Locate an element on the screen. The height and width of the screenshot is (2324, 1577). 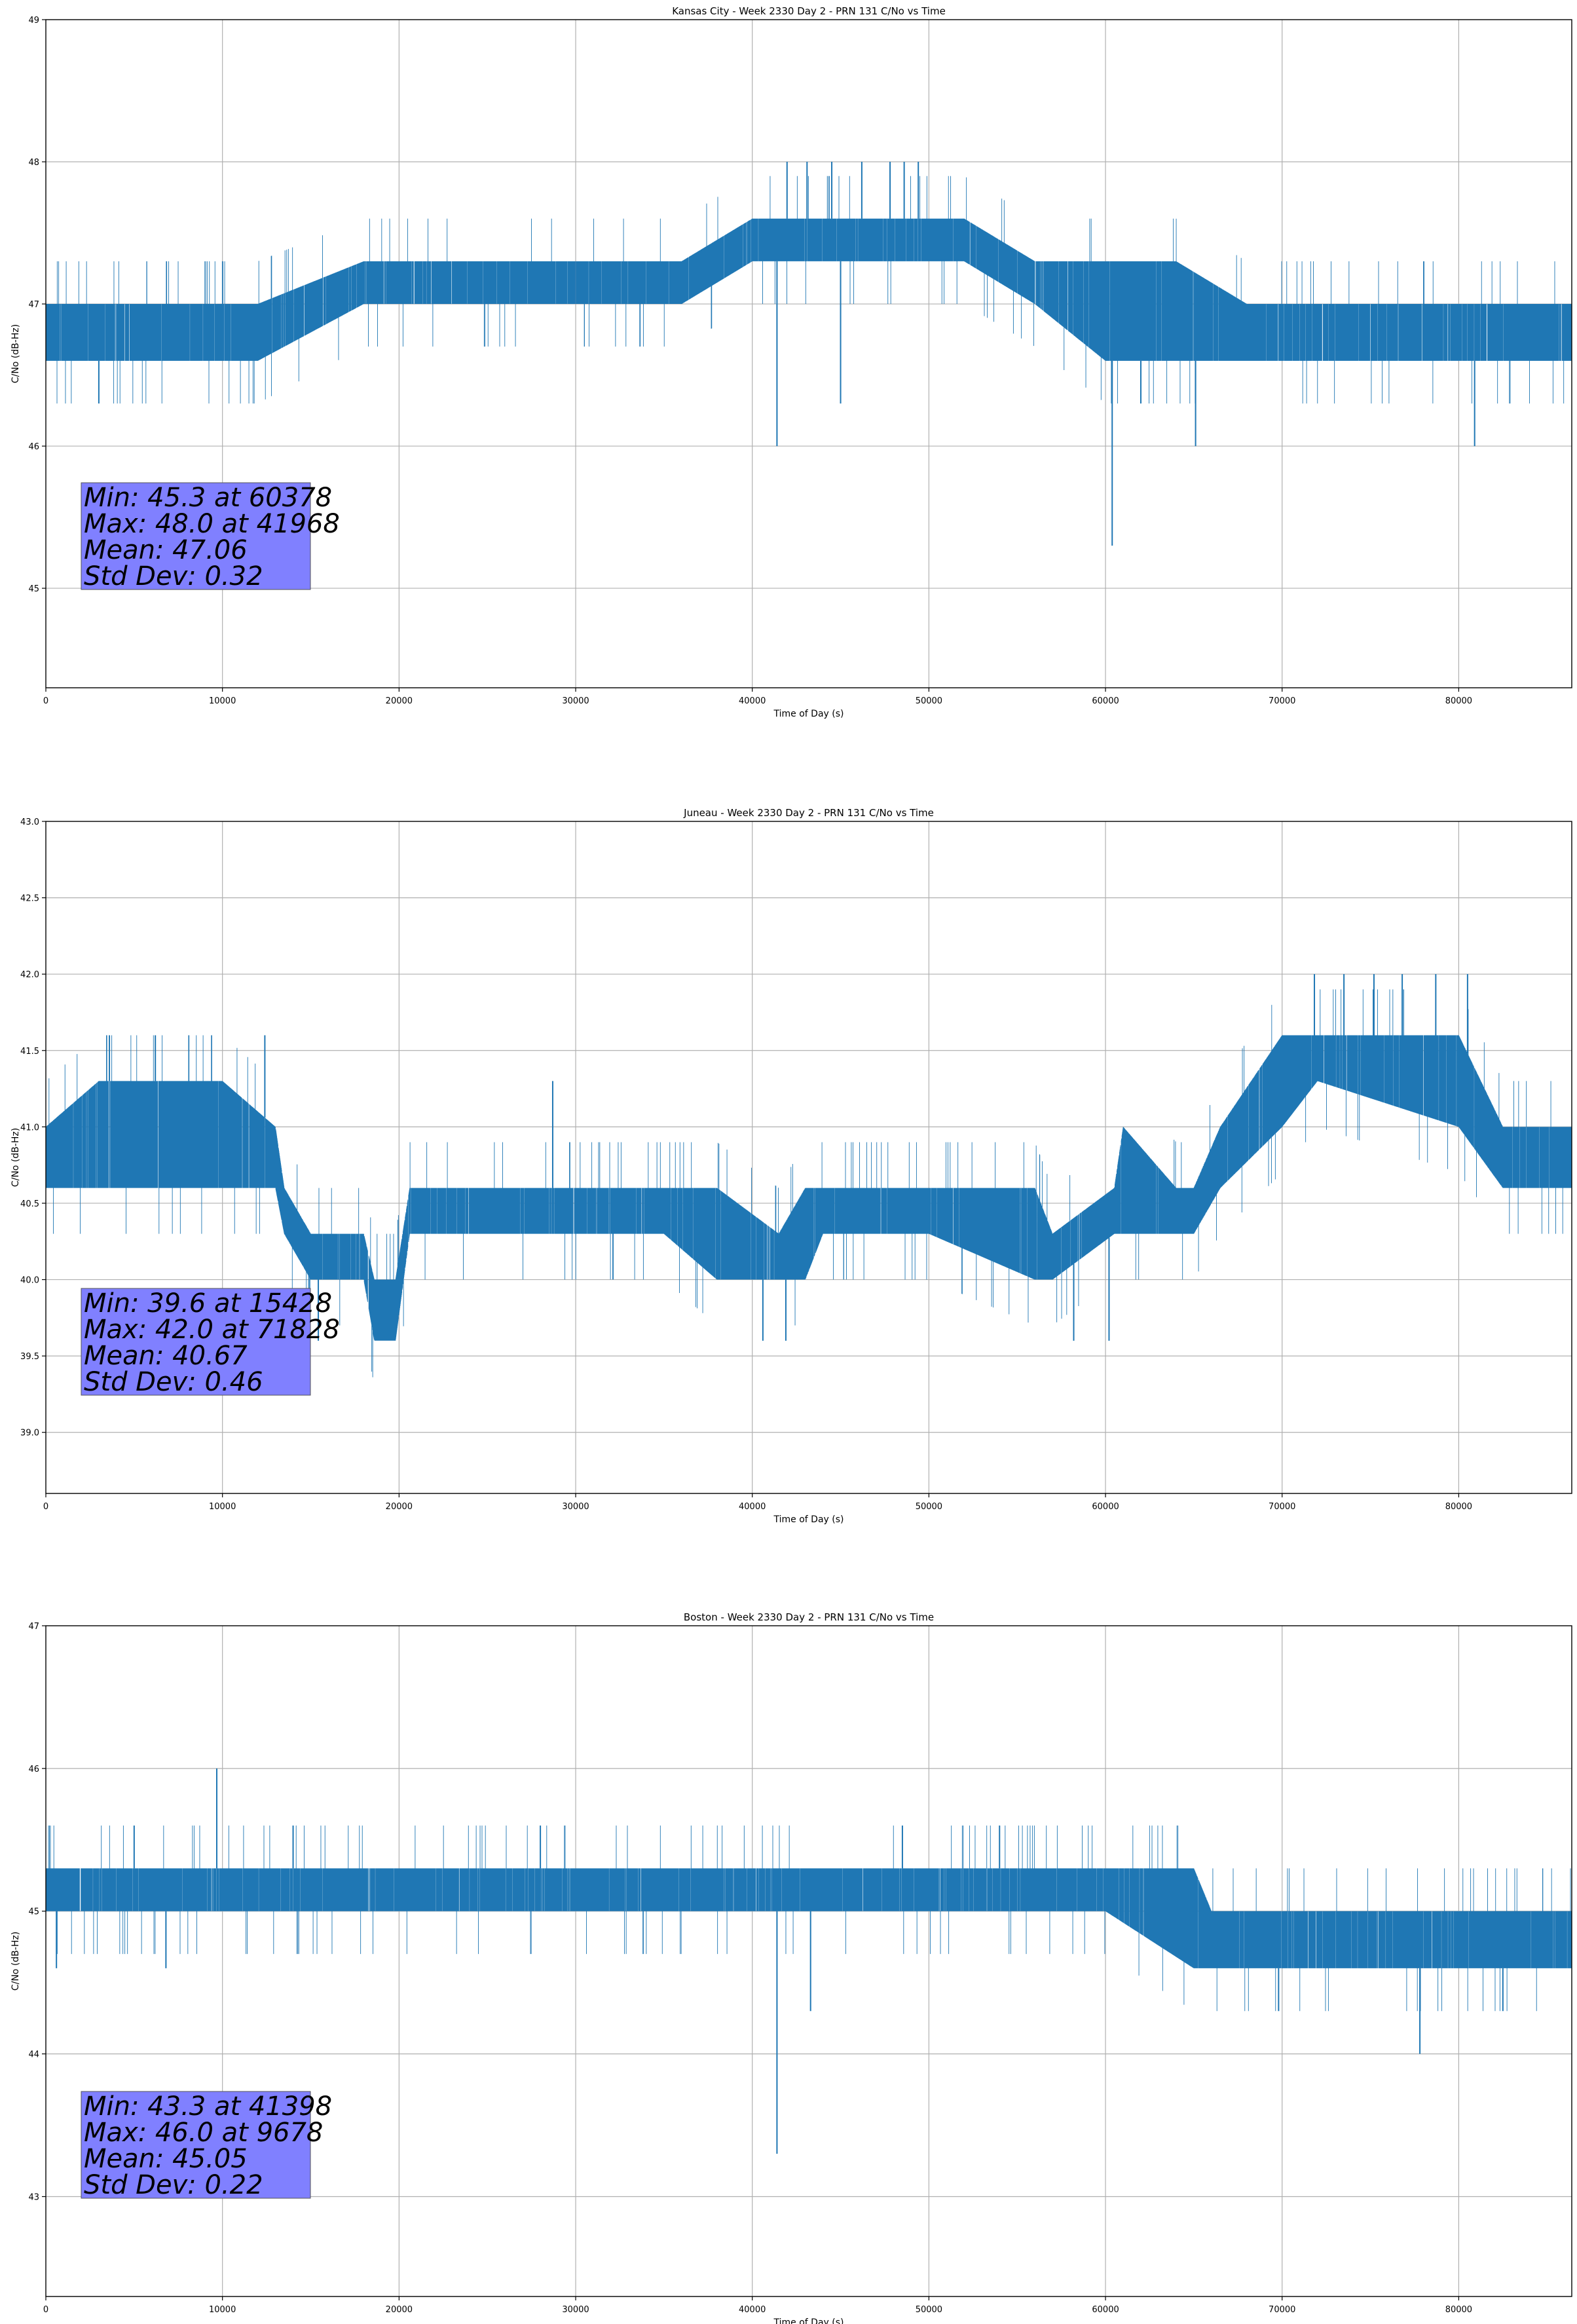
y-tick-label: 40.5 is located at coordinates (29, 1204).